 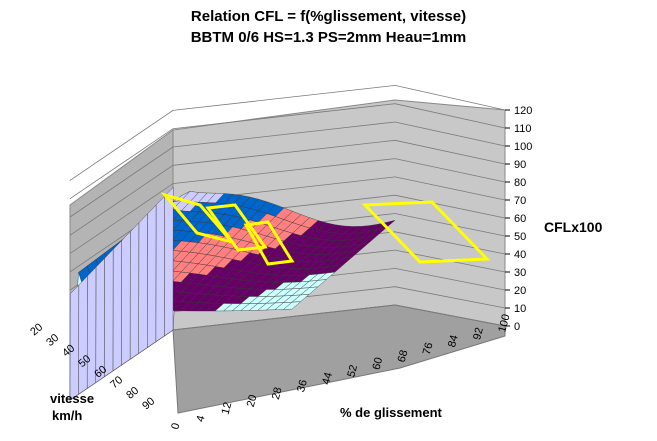 What do you see at coordinates (520, 237) in the screenshot?
I see `z-tick-label: 50` at bounding box center [520, 237].